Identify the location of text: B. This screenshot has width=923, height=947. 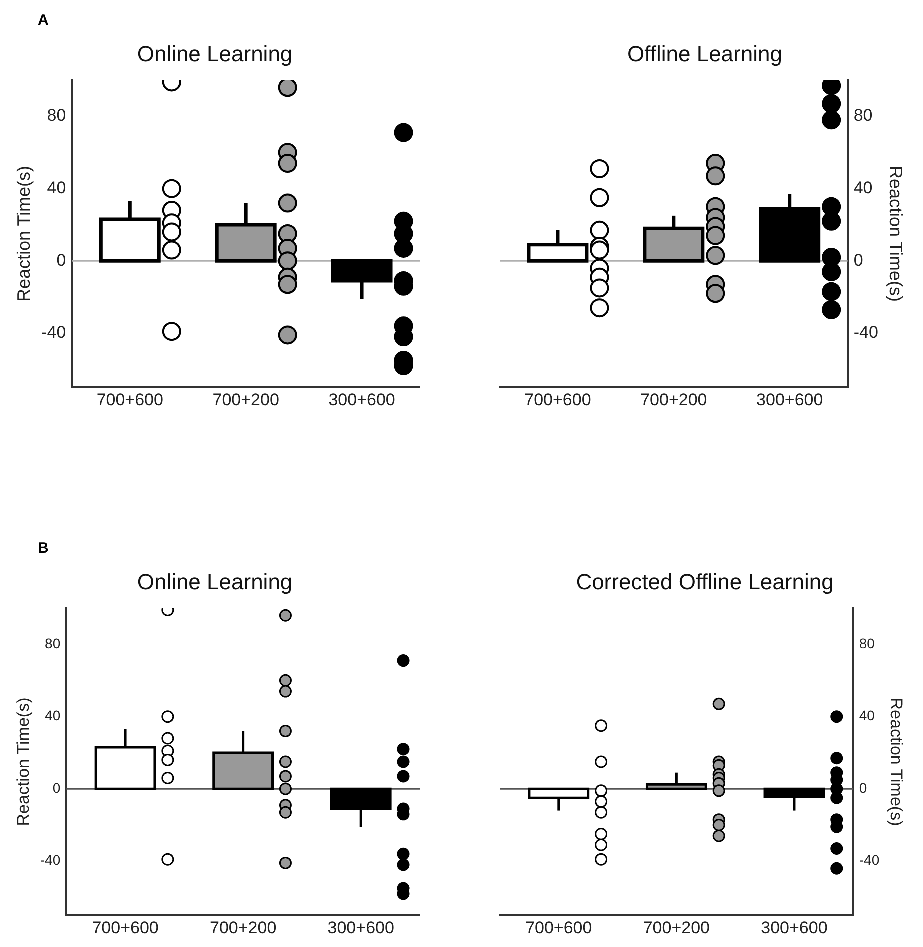
(43, 548).